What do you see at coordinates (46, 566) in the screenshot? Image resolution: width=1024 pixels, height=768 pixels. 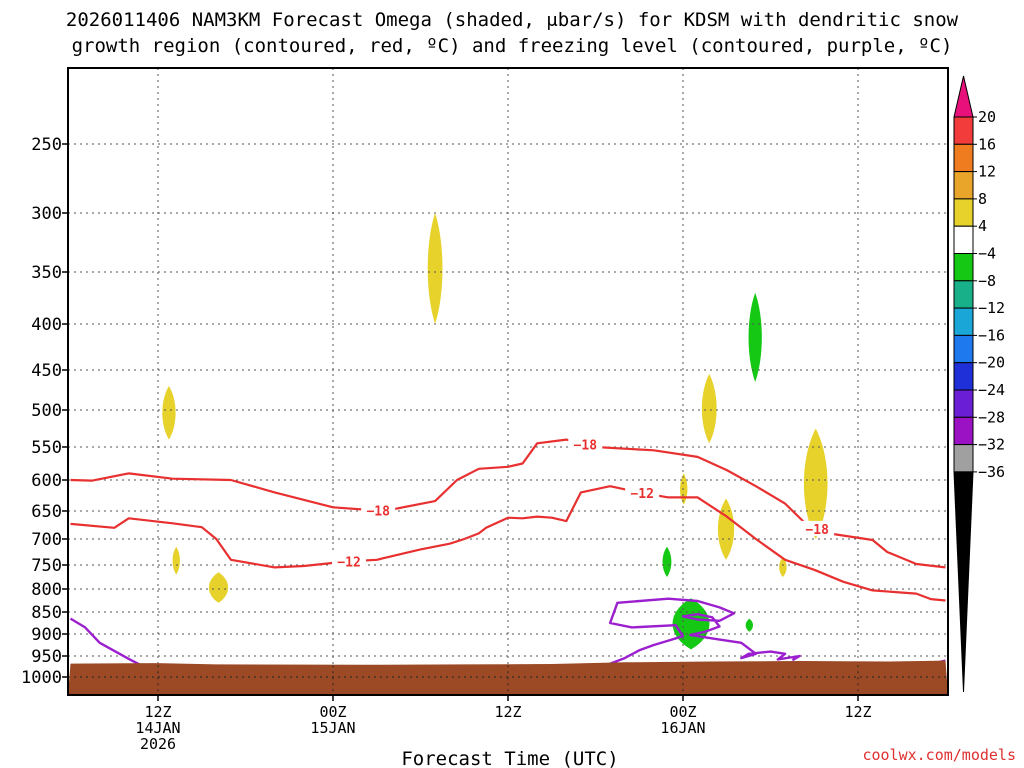 I see `y-tick-label-750: 750` at bounding box center [46, 566].